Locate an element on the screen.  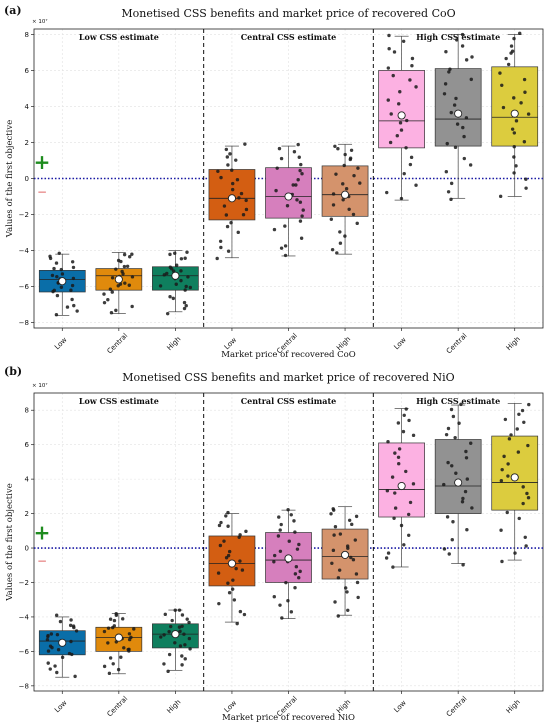
y-tick-label: 2 is located at coordinates (27, 143).